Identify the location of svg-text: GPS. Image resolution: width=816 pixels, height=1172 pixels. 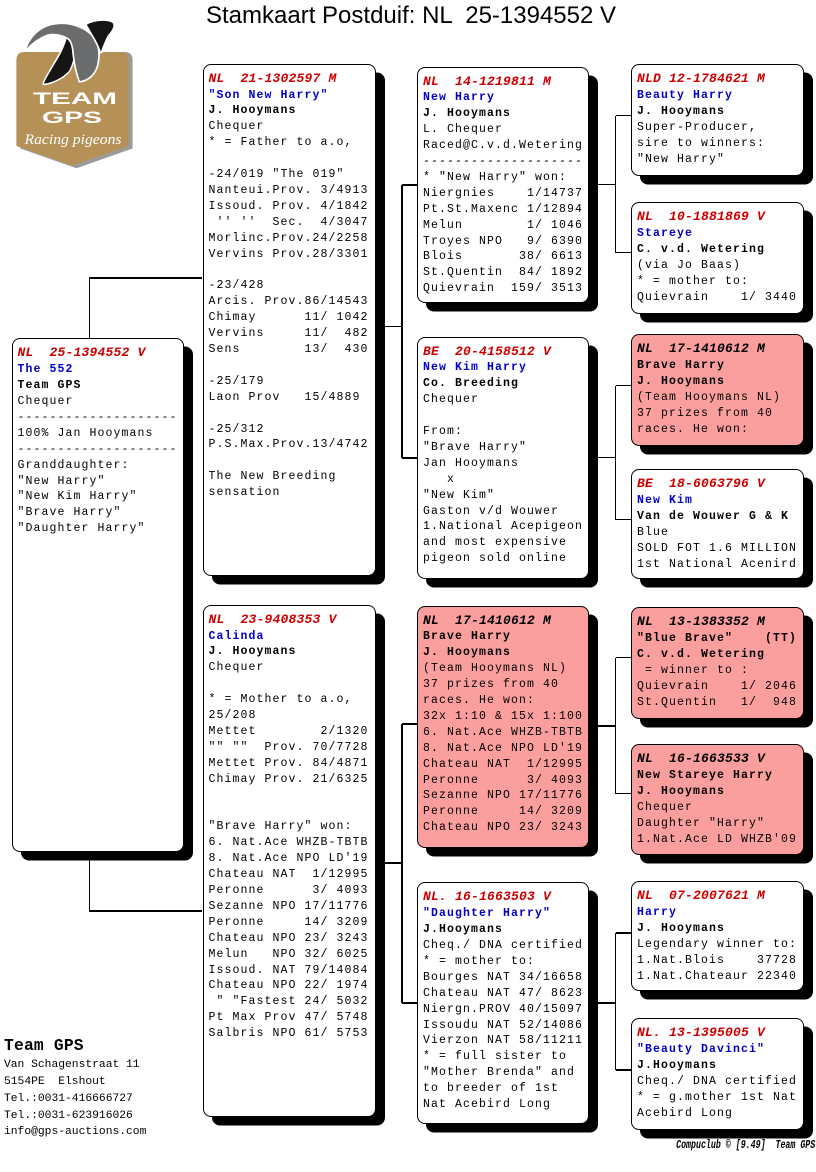
(72, 117).